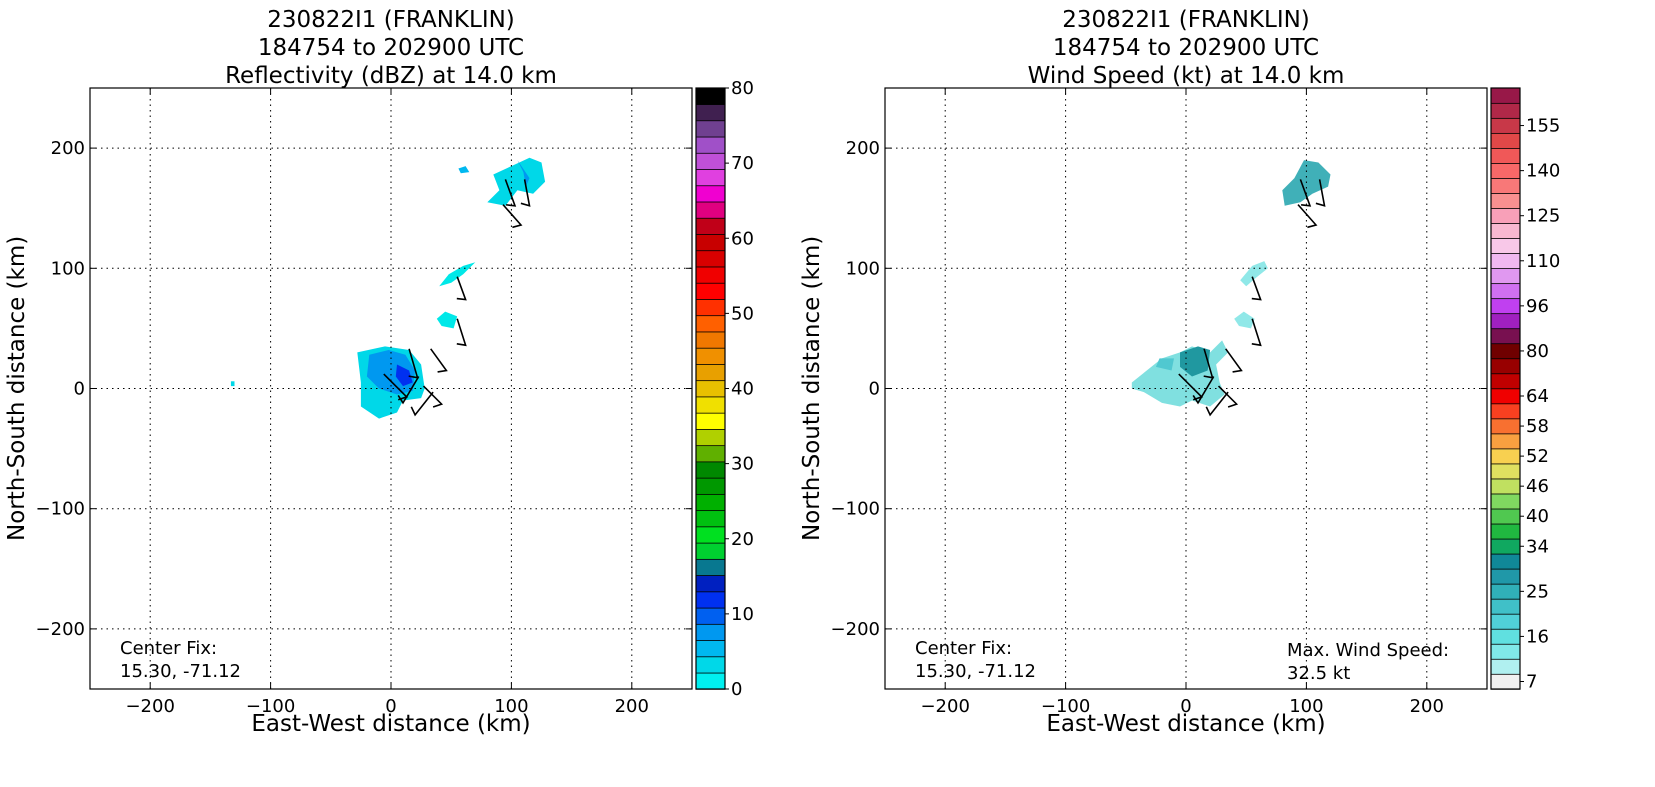 This screenshot has height=787, width=1655. Describe the element at coordinates (1368, 650) in the screenshot. I see `max-wind-label: Max. Wind Speed:` at that location.